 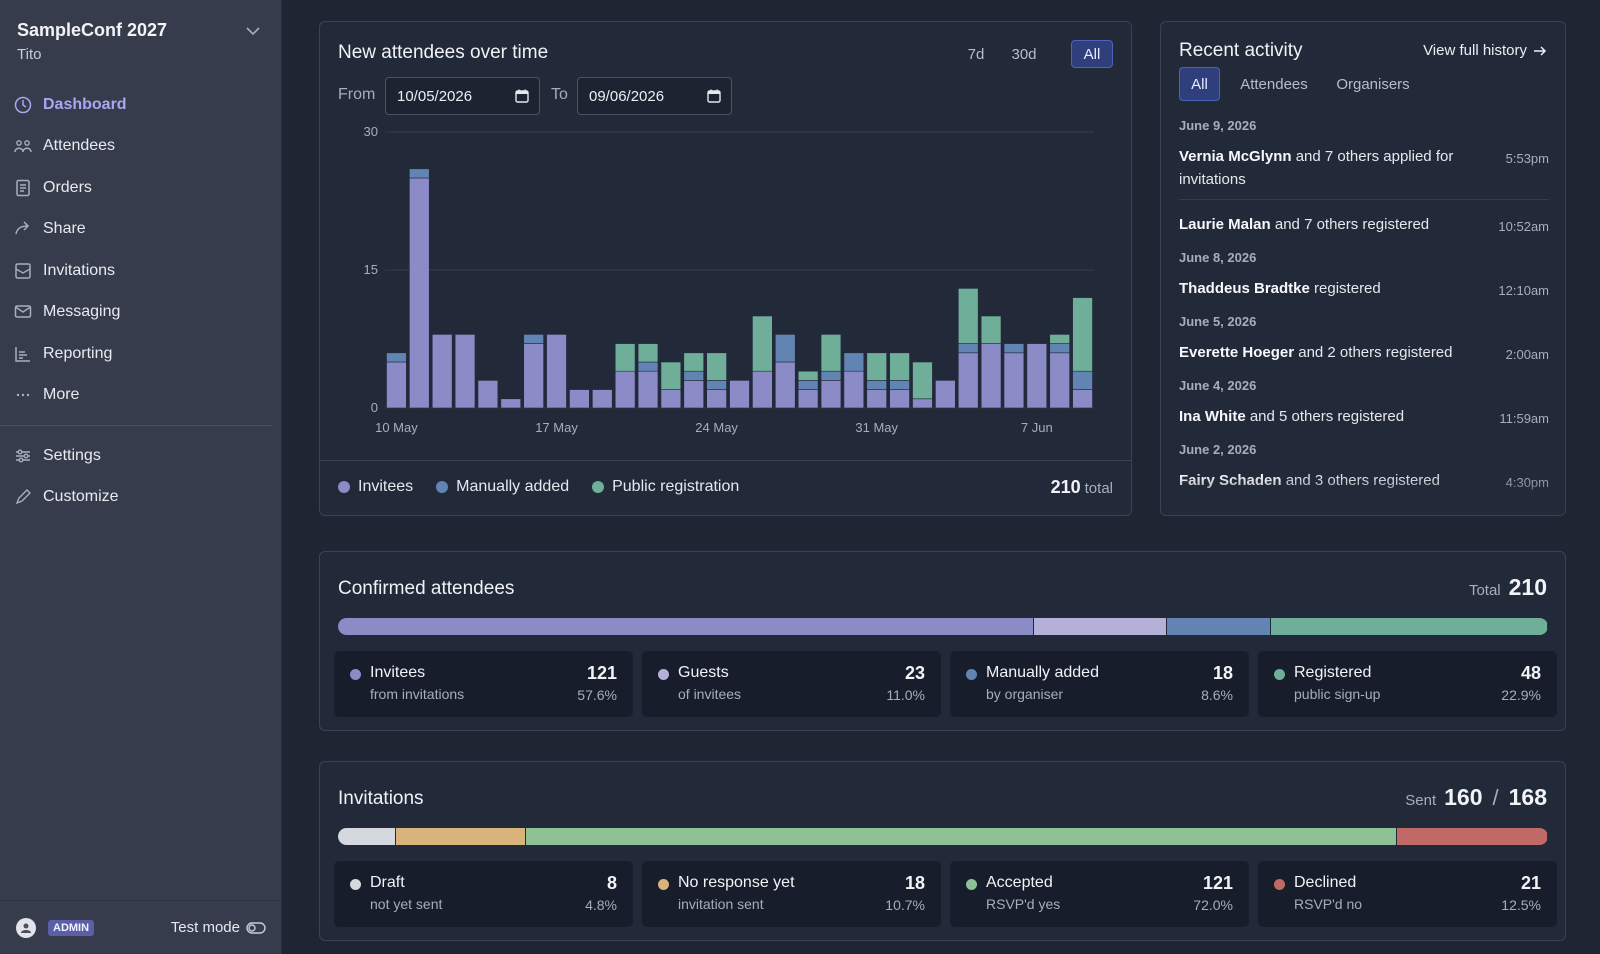 What do you see at coordinates (1024, 54) in the screenshot?
I see `range-30d-button: 30d` at bounding box center [1024, 54].